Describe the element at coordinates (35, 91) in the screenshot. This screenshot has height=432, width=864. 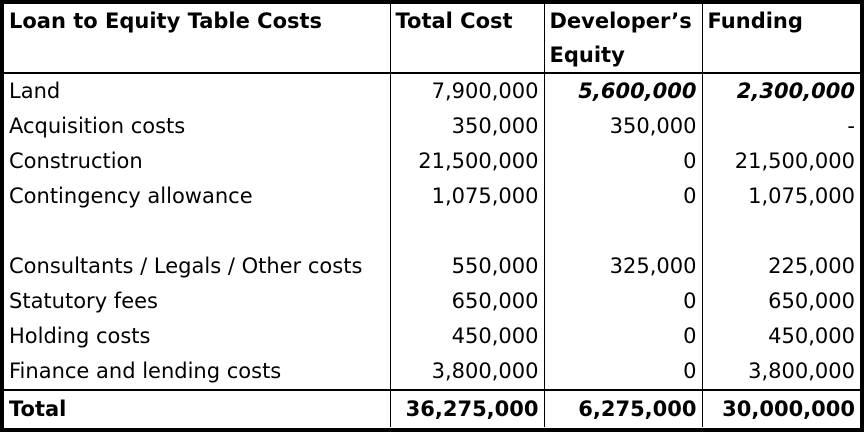
I see `row-label: Land` at that location.